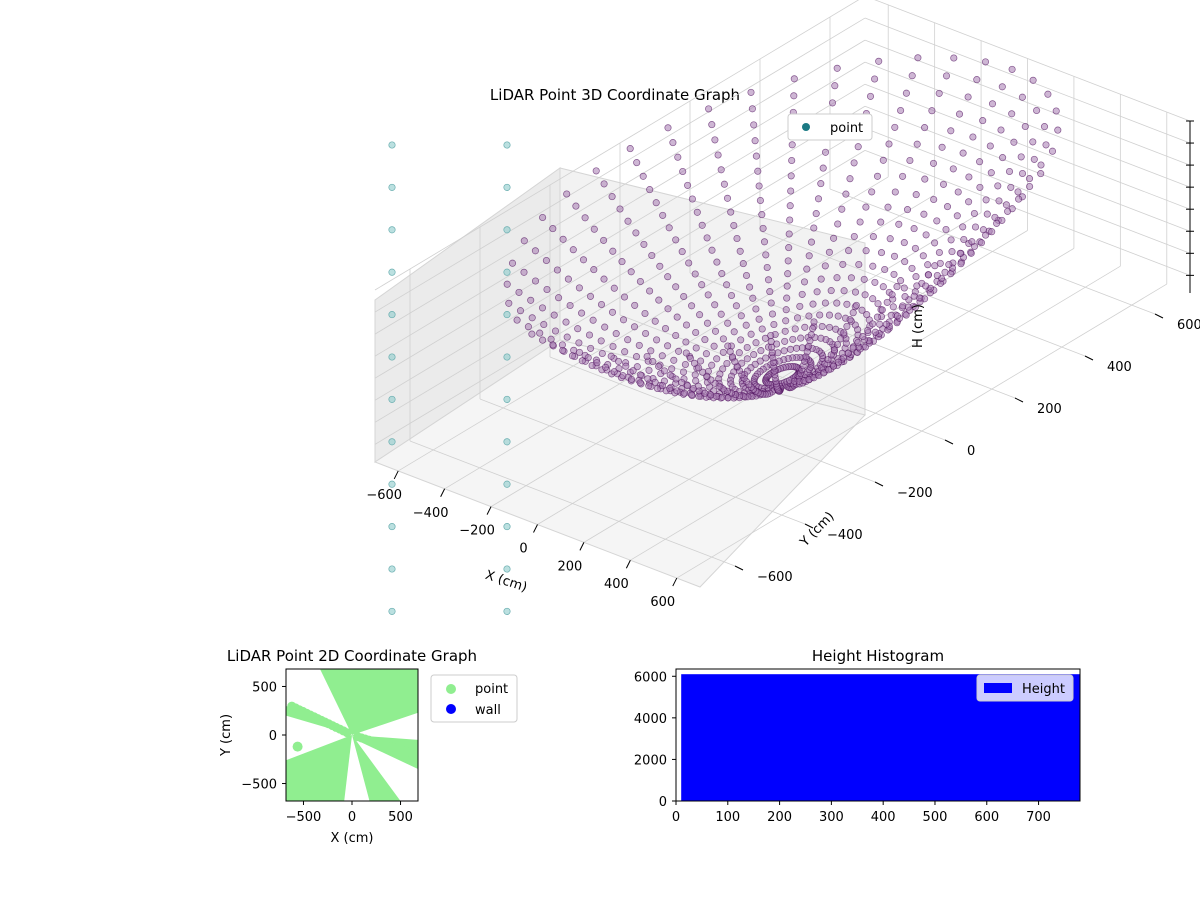 This screenshot has width=1200, height=900. I want to click on tick-label-x-3d: 600, so click(662, 602).